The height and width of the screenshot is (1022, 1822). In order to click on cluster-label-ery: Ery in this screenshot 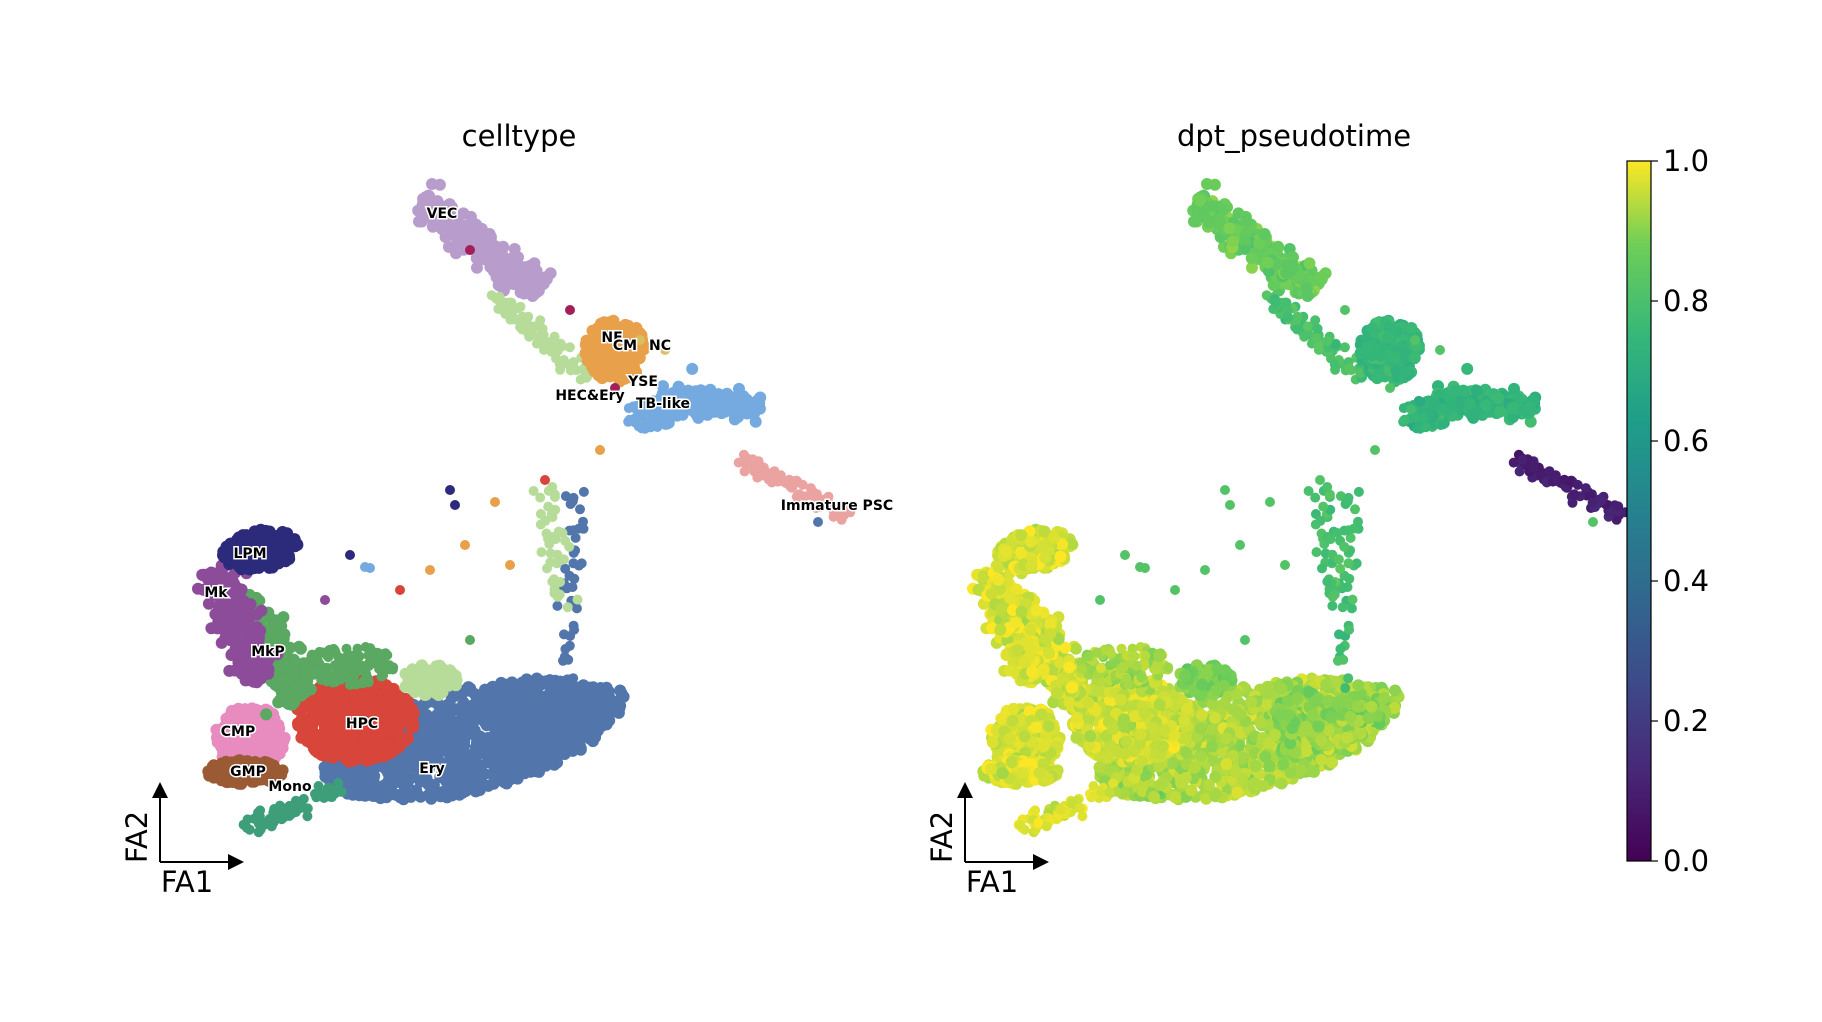, I will do `click(432, 769)`.